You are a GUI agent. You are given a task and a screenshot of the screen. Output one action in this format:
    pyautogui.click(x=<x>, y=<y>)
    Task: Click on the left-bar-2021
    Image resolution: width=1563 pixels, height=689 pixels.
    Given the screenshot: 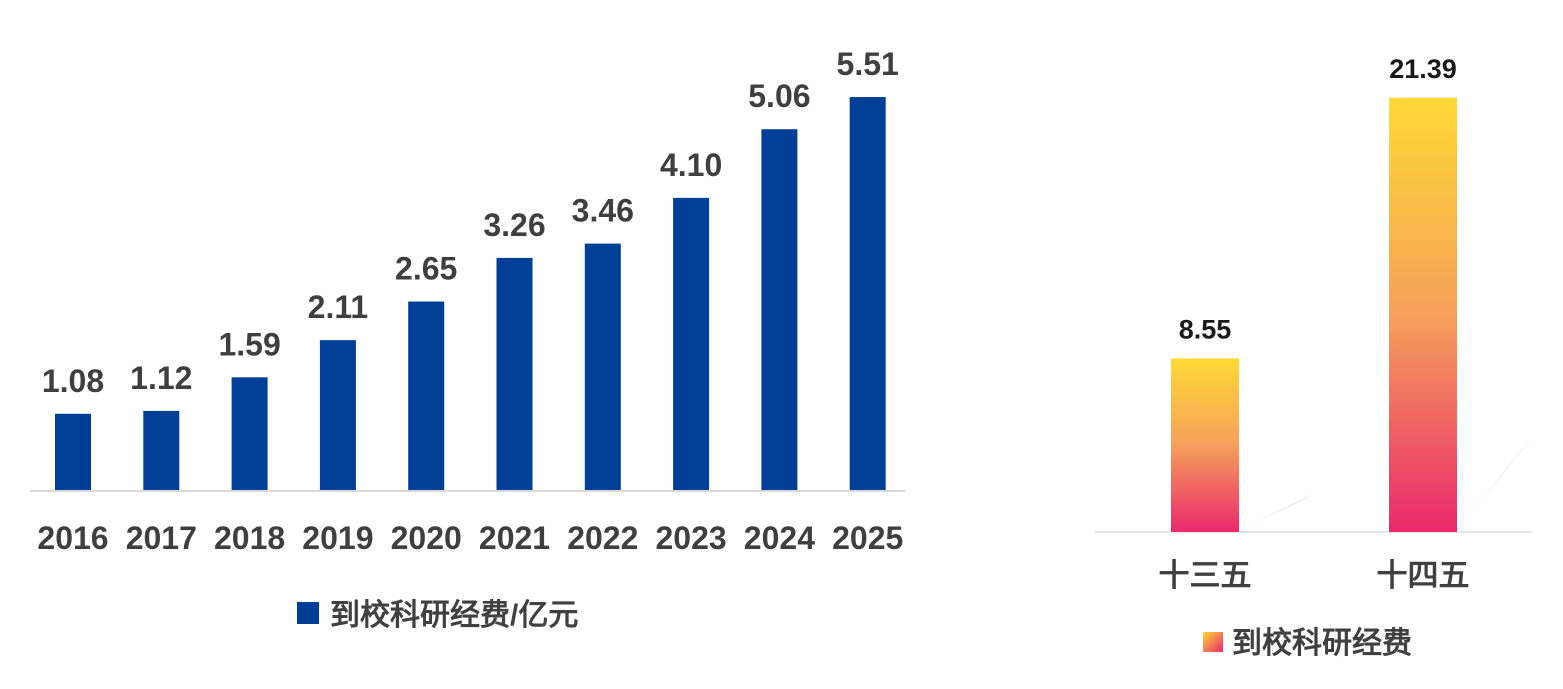 What is the action you would take?
    pyautogui.click(x=514, y=374)
    